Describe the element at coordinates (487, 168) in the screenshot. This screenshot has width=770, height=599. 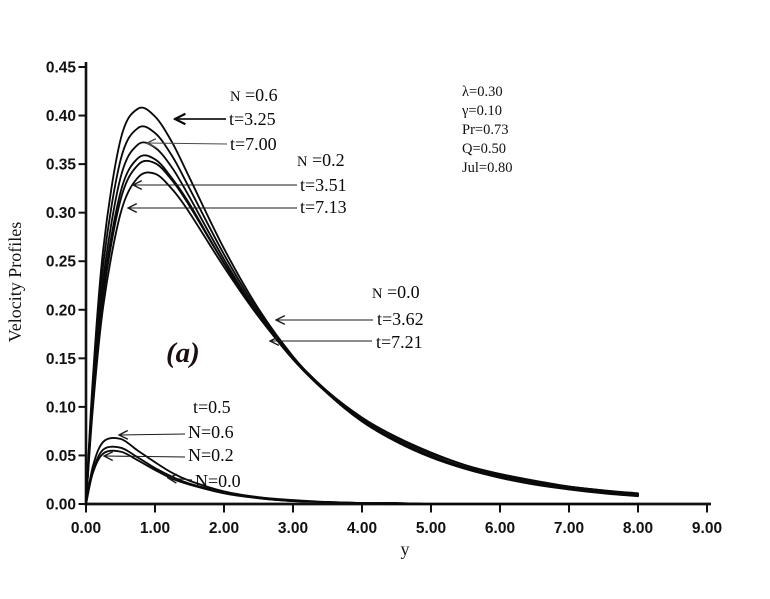
I see `parameter-line: Jul=0.80` at that location.